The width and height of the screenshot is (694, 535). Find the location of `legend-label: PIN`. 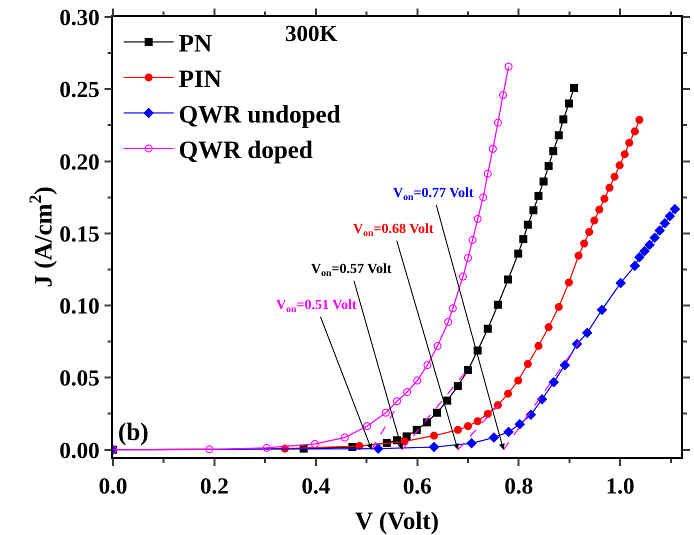

legend-label: PIN is located at coordinates (200, 80).